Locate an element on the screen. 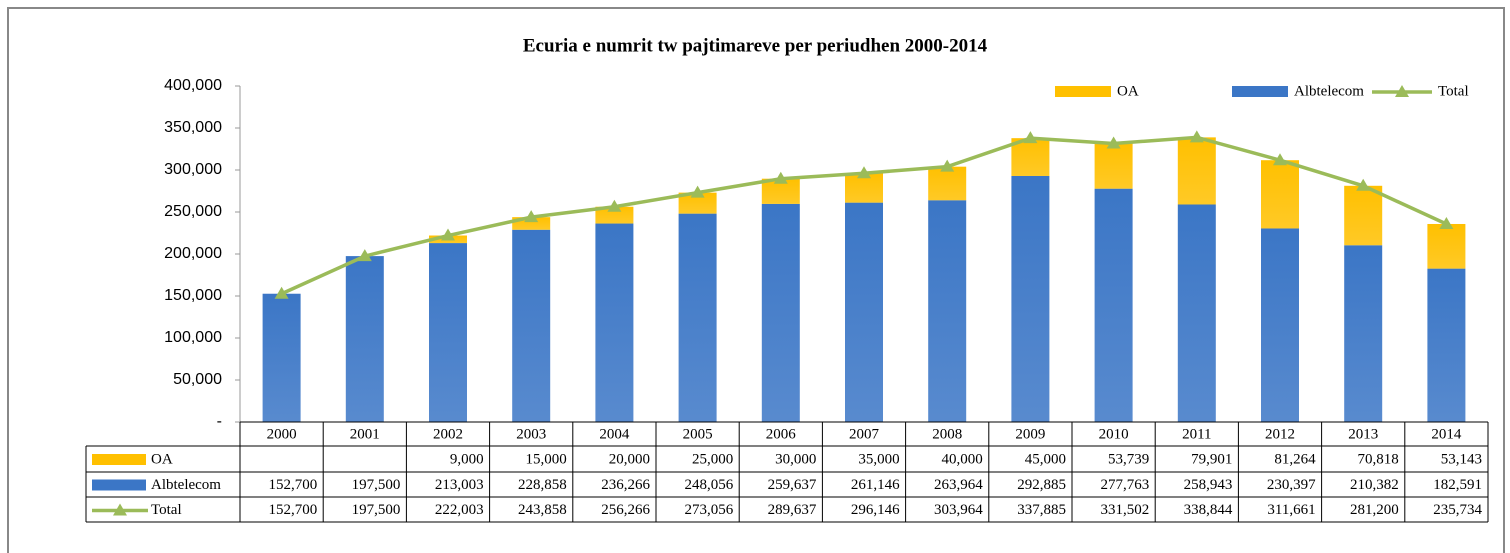  table-header: 2012 is located at coordinates (1280, 434).